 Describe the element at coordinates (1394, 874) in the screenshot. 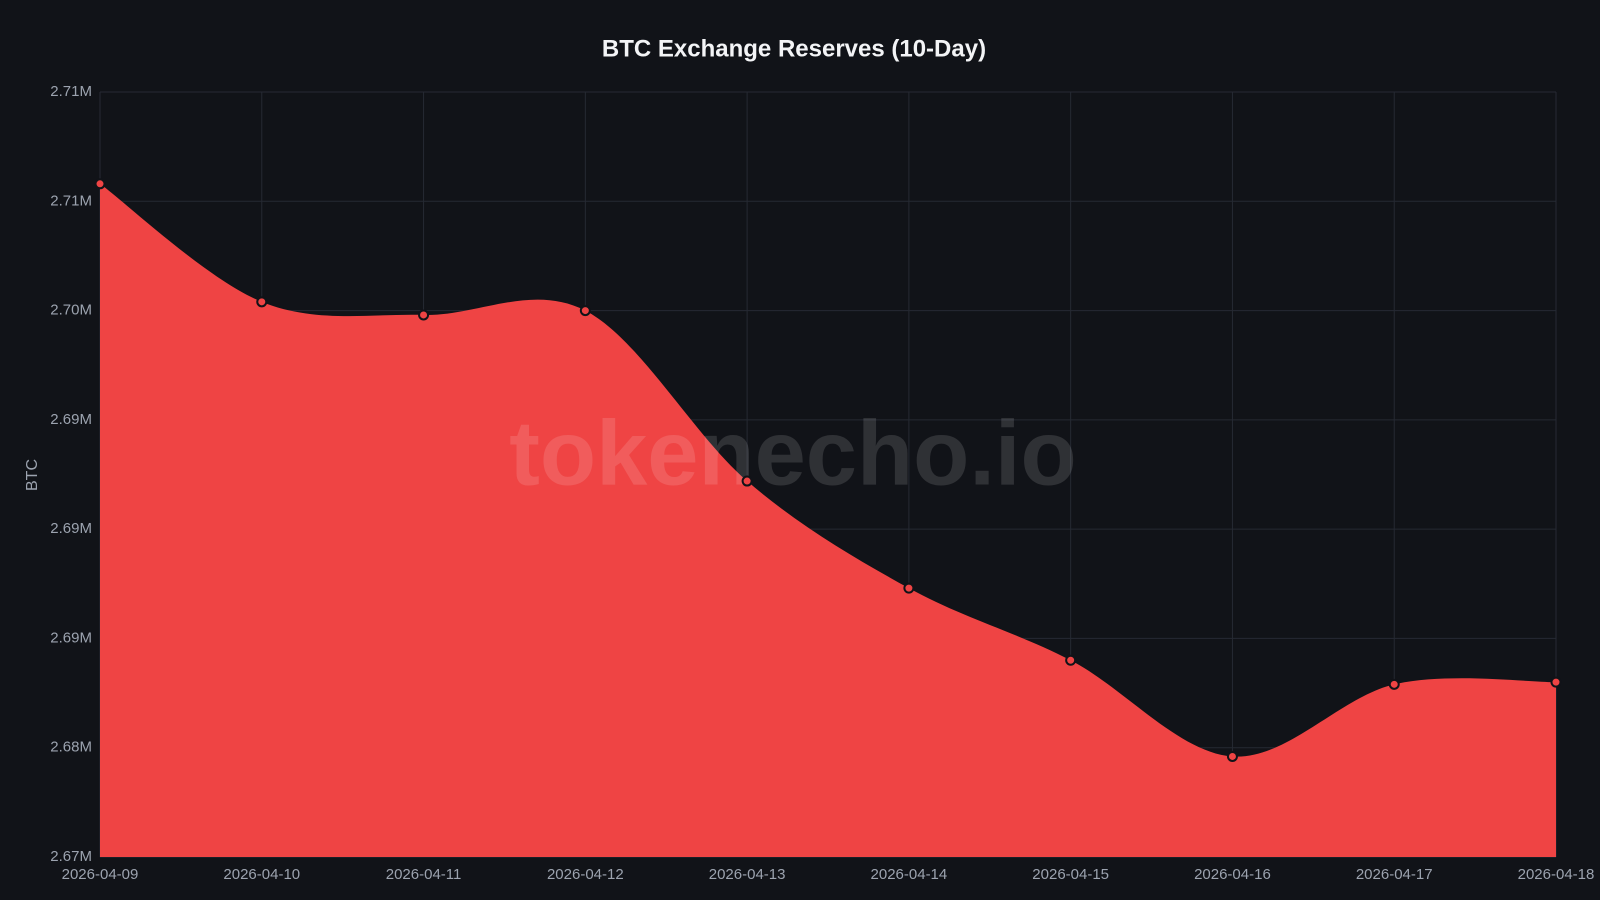

I see `x-tick-label: 2026-04-17` at that location.